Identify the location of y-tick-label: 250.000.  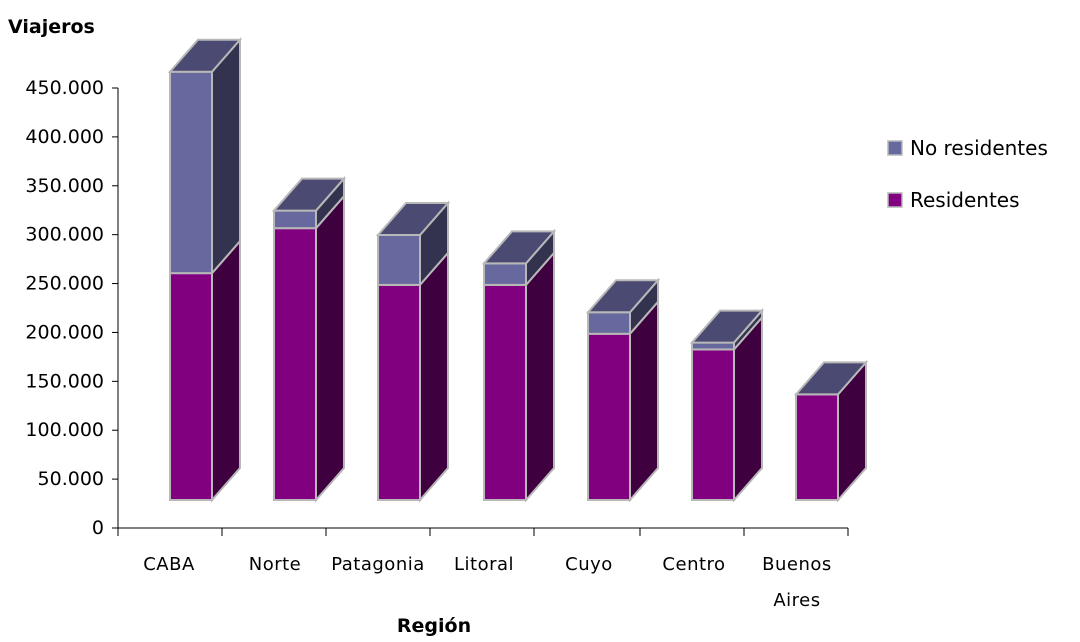
(64, 284).